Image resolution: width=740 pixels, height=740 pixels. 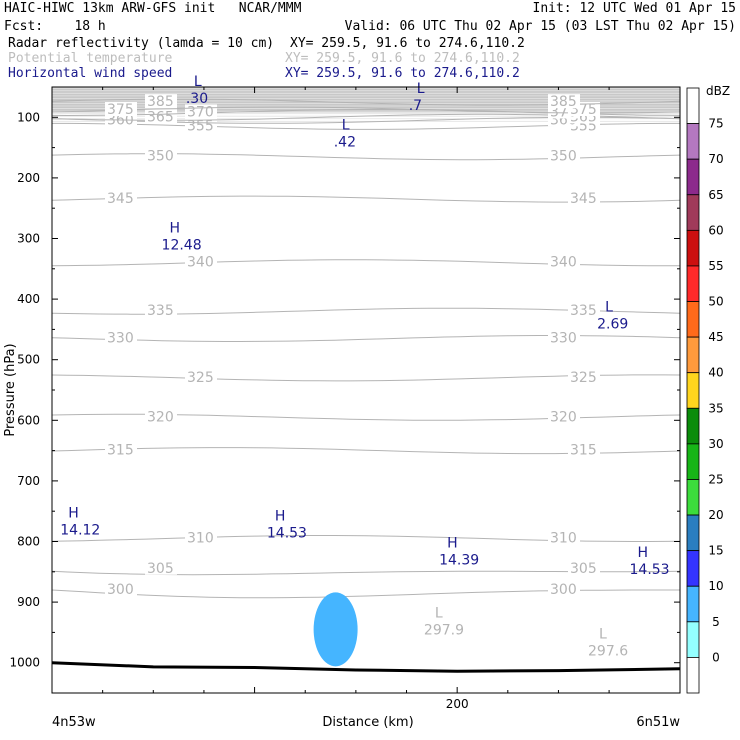 What do you see at coordinates (715, 266) in the screenshot?
I see `colorbar-level-label: 55` at bounding box center [715, 266].